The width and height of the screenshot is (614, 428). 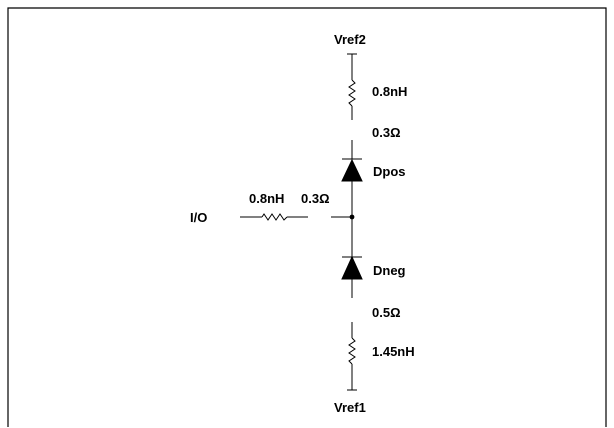 What do you see at coordinates (386, 132) in the screenshot?
I see `top-resistor-label: 0.3Ω` at bounding box center [386, 132].